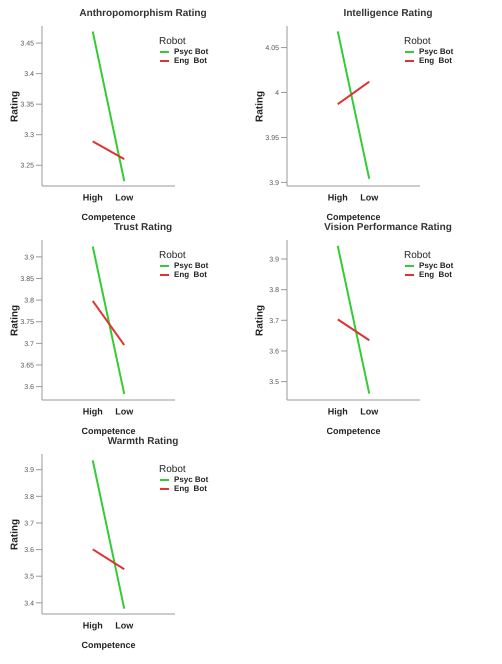 The height and width of the screenshot is (664, 502). Describe the element at coordinates (388, 228) in the screenshot. I see `chart-title: Vision Performance Rating` at that location.